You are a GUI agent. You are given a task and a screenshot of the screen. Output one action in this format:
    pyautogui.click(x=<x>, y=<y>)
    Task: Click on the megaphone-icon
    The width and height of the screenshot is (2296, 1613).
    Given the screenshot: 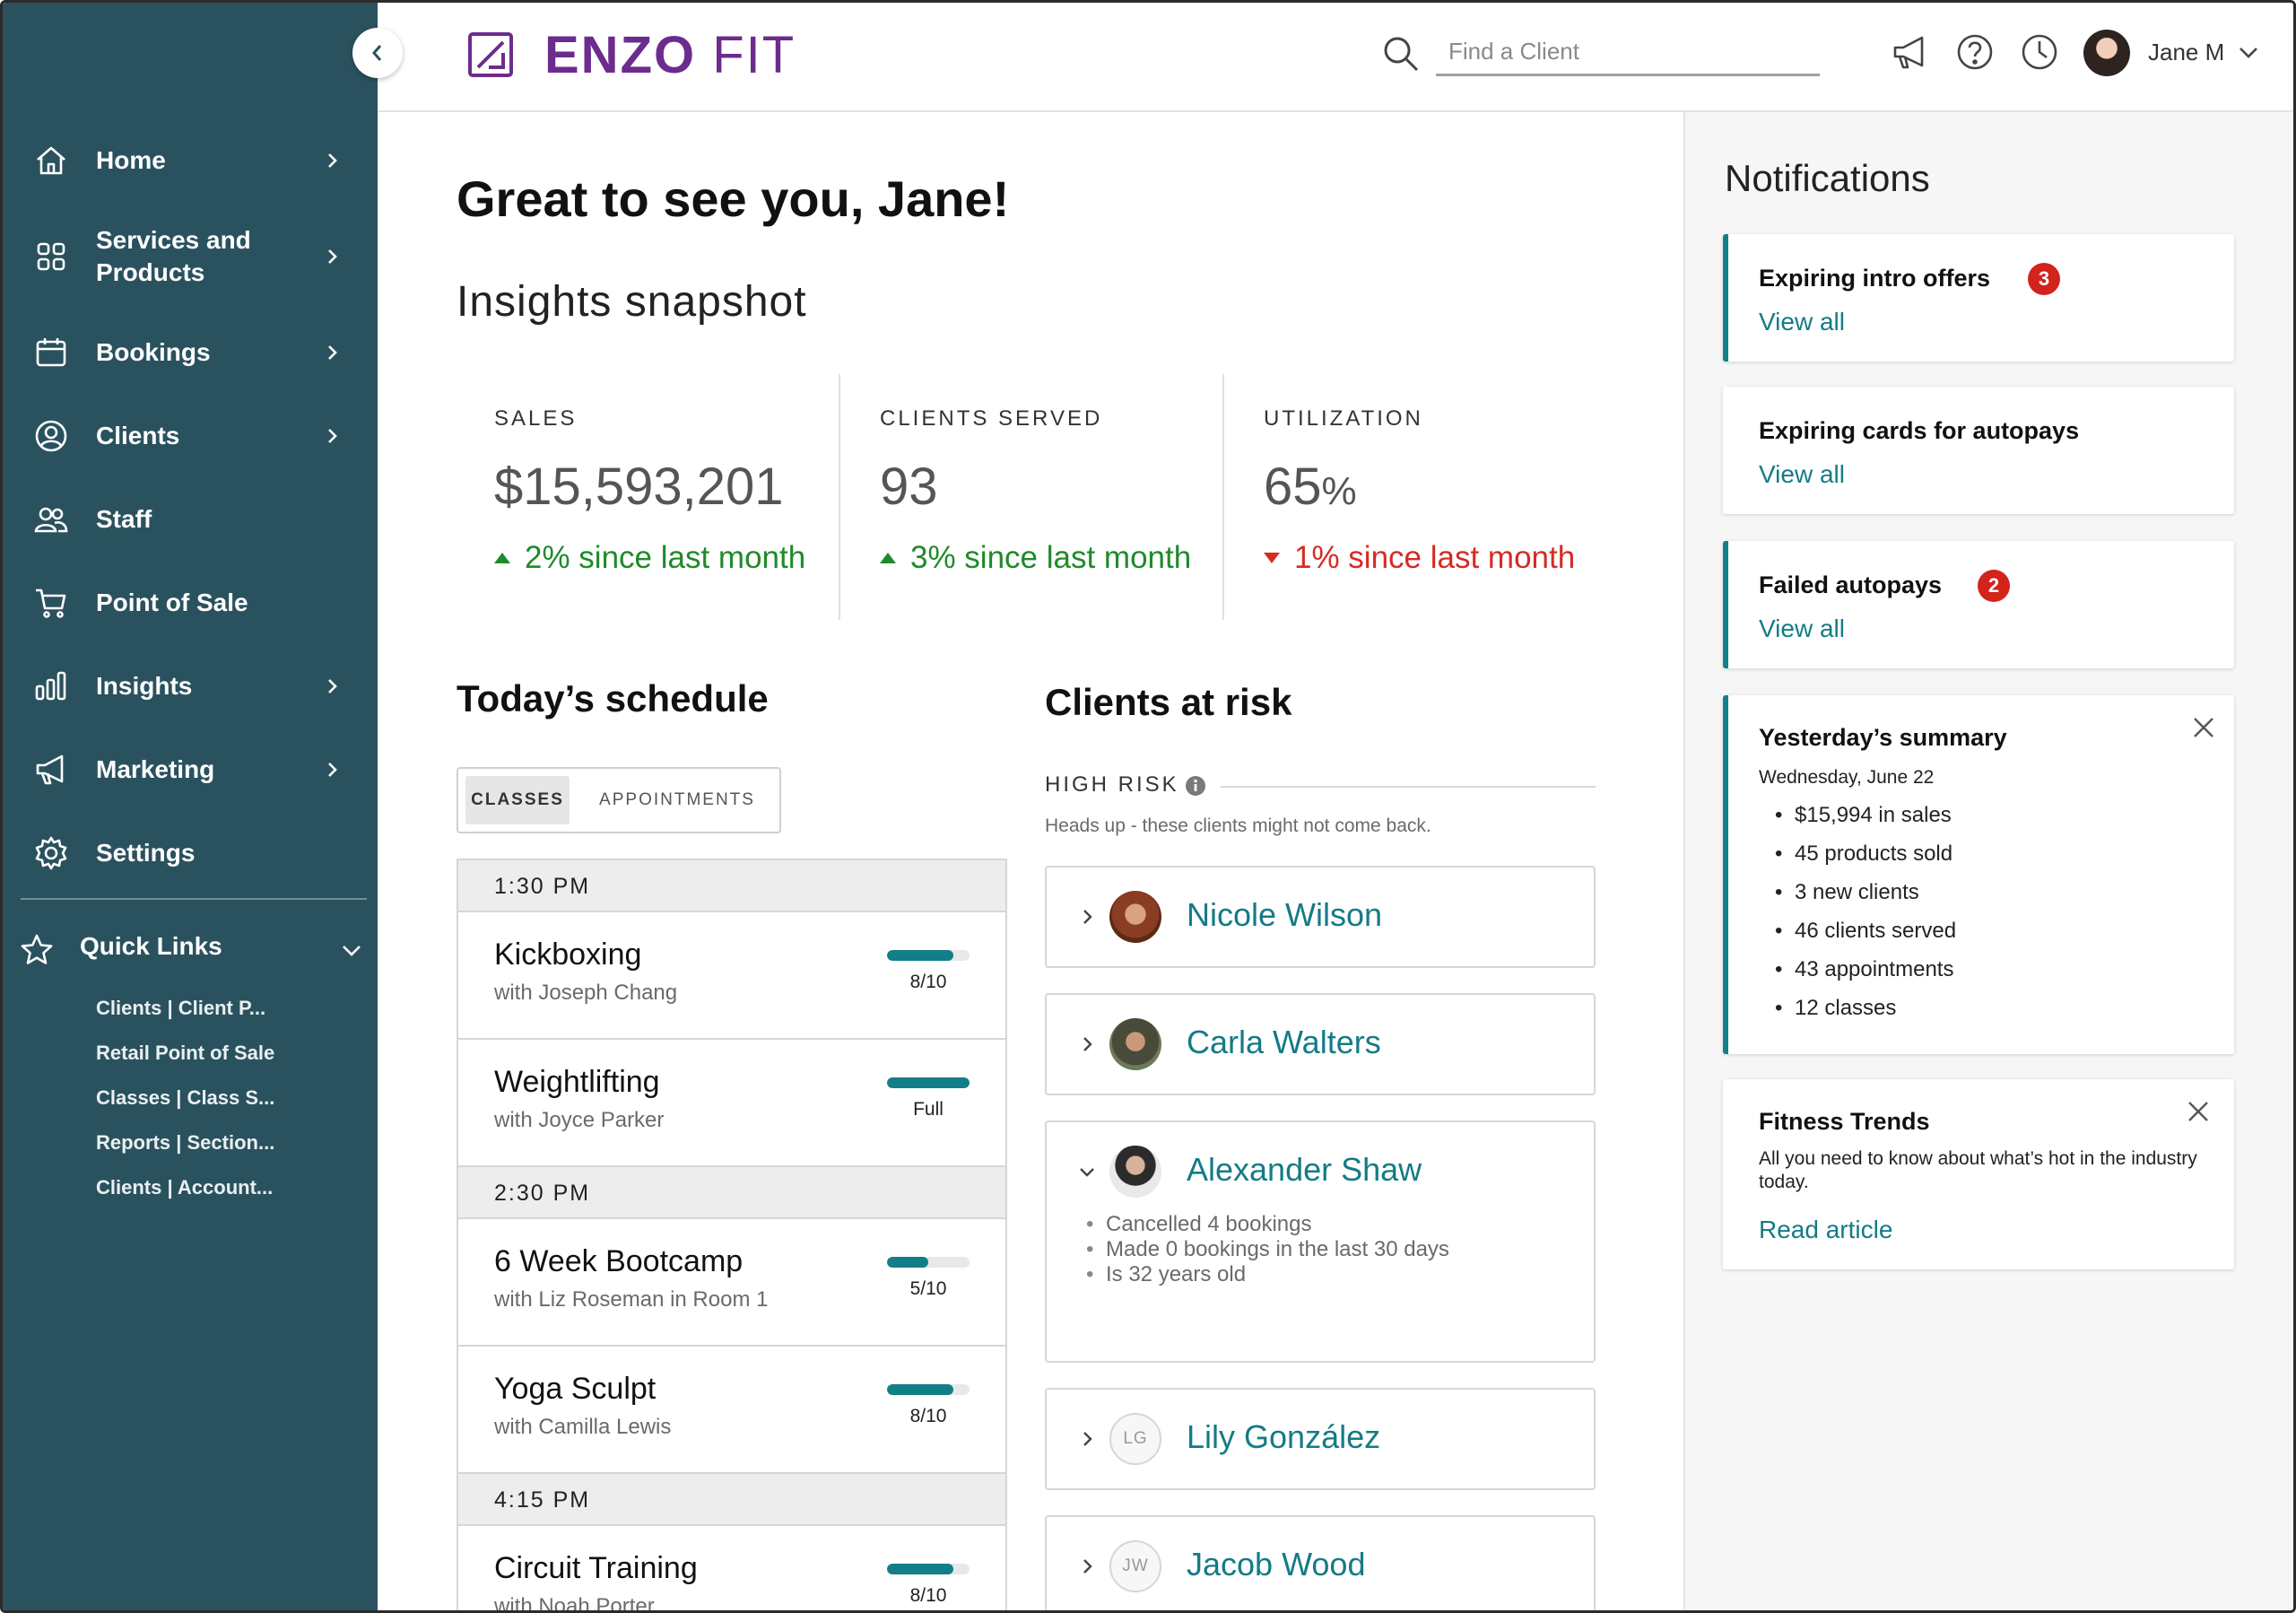 What is the action you would take?
    pyautogui.click(x=1910, y=52)
    